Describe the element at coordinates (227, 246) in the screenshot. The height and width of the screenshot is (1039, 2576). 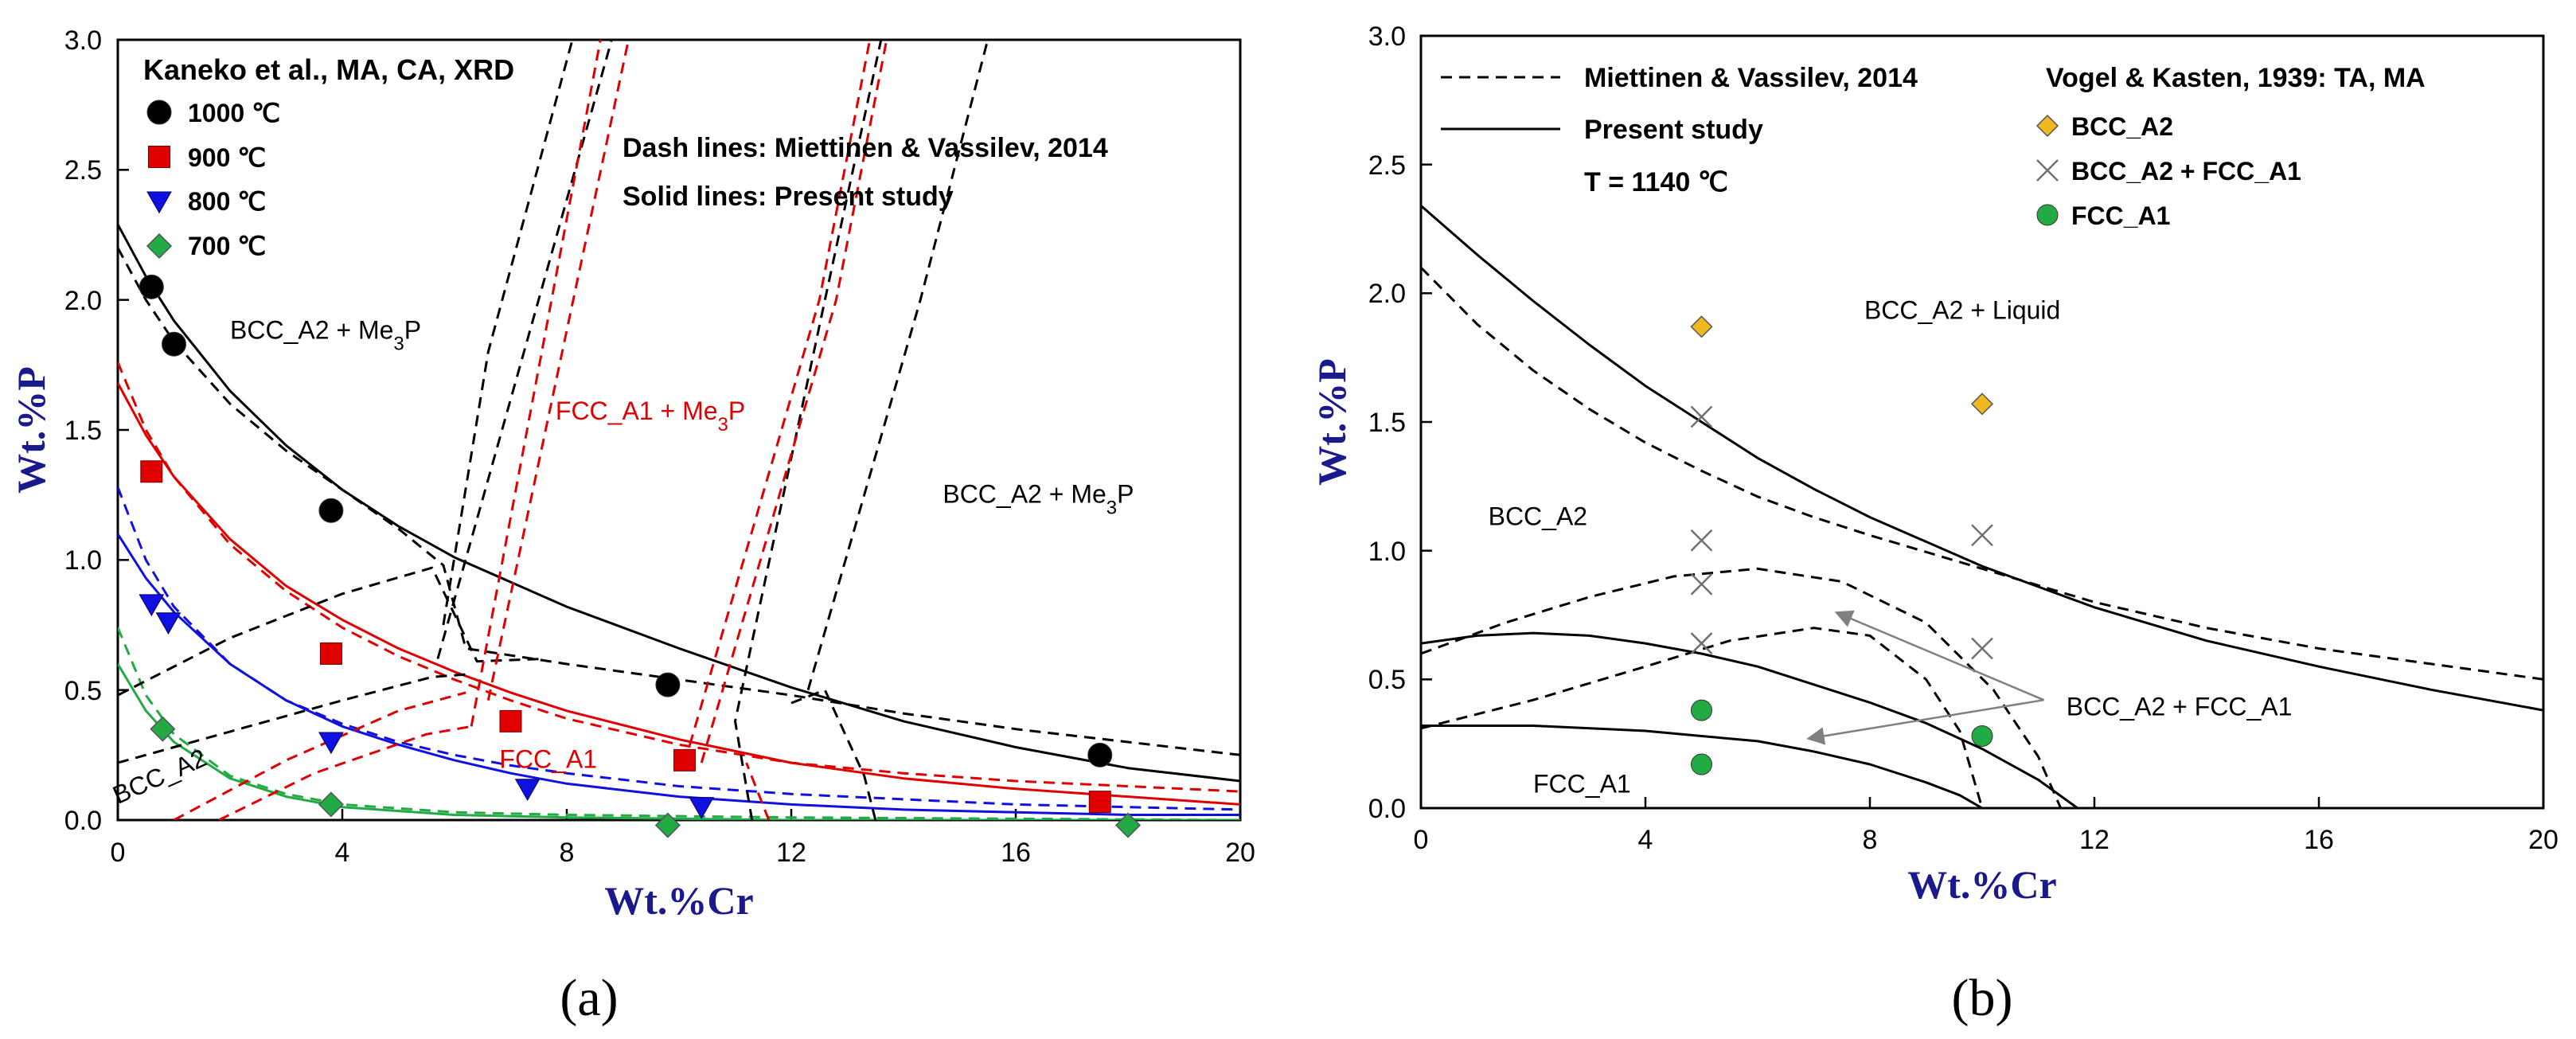
I see `legend-label-700c: 700 ℃` at that location.